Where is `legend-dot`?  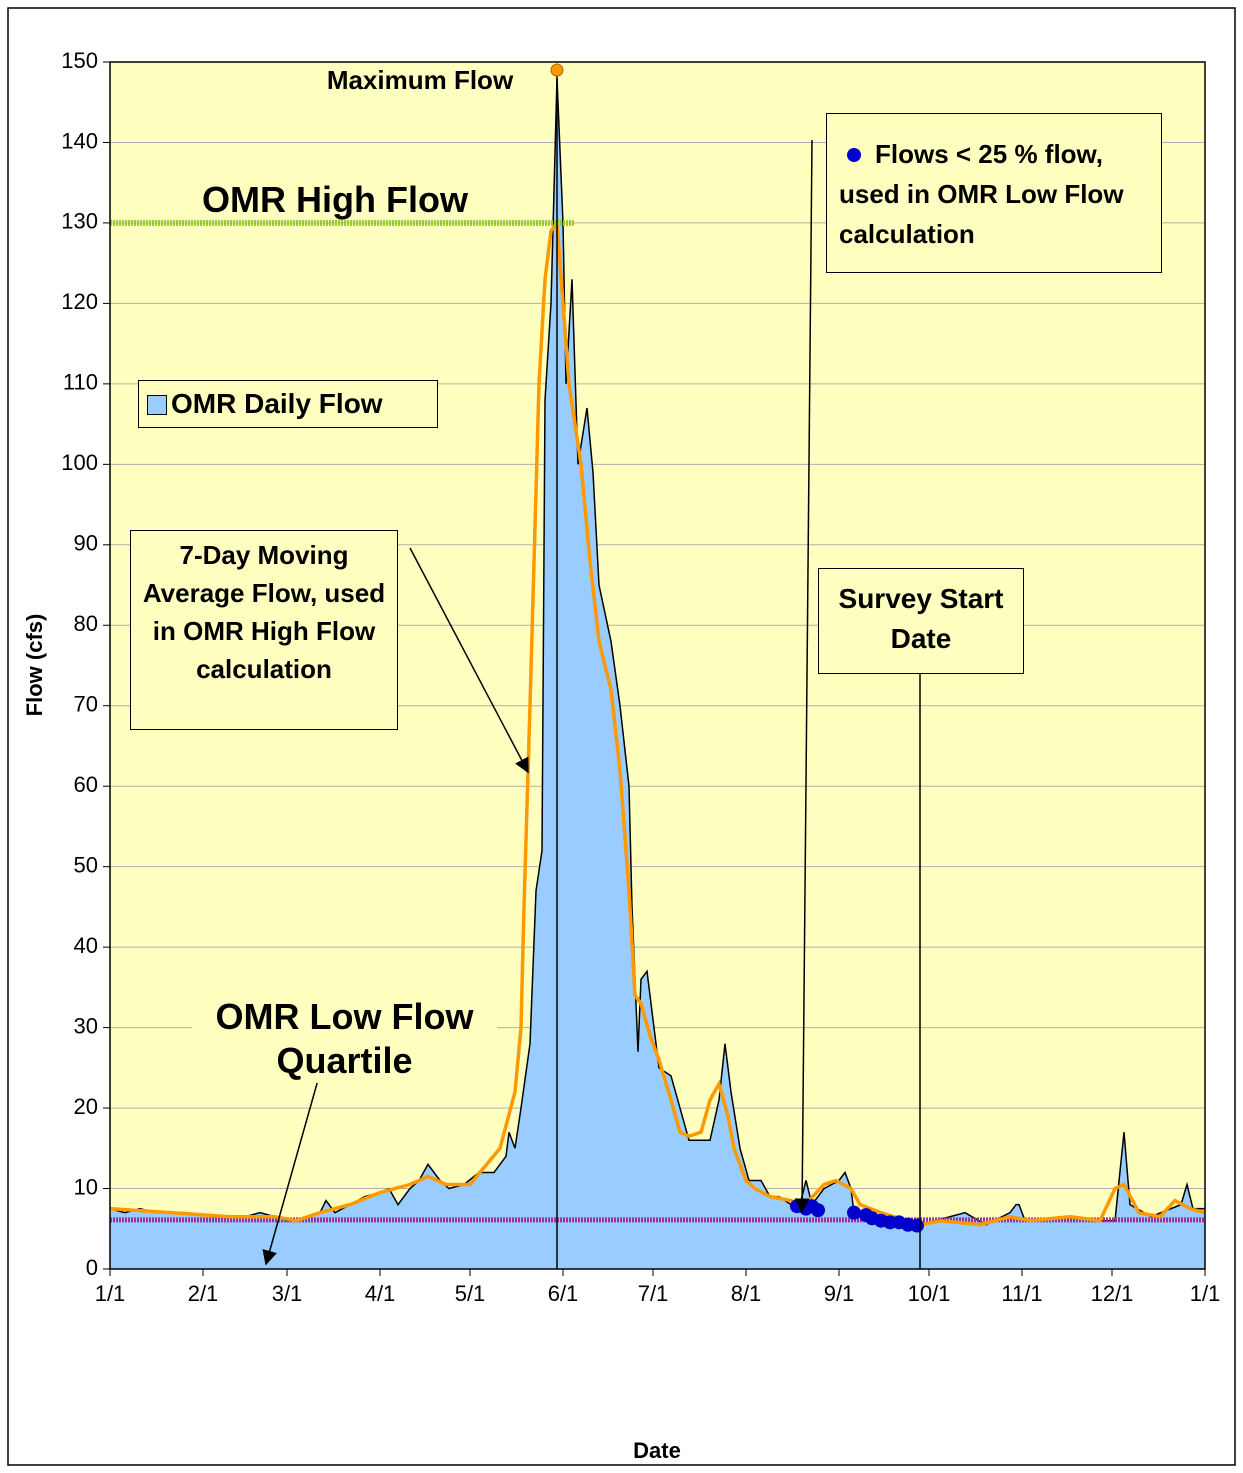 legend-dot is located at coordinates (854, 155).